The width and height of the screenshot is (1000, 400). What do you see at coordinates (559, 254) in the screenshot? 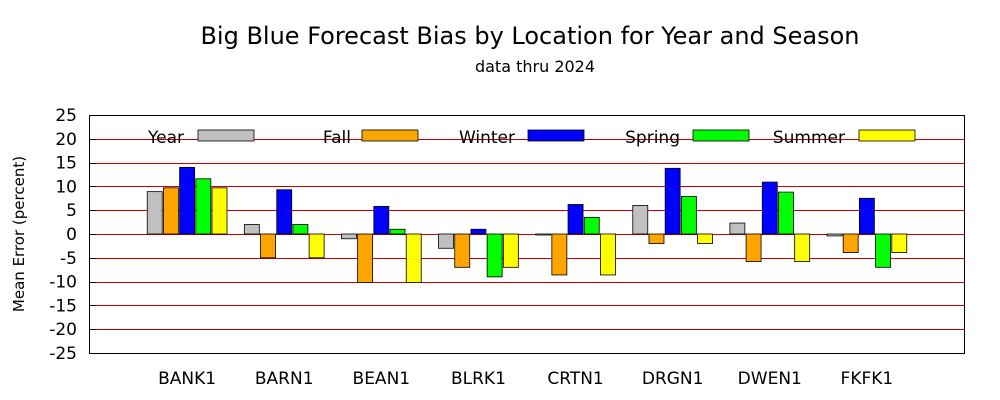
I see `bar-crtn1-fall` at bounding box center [559, 254].